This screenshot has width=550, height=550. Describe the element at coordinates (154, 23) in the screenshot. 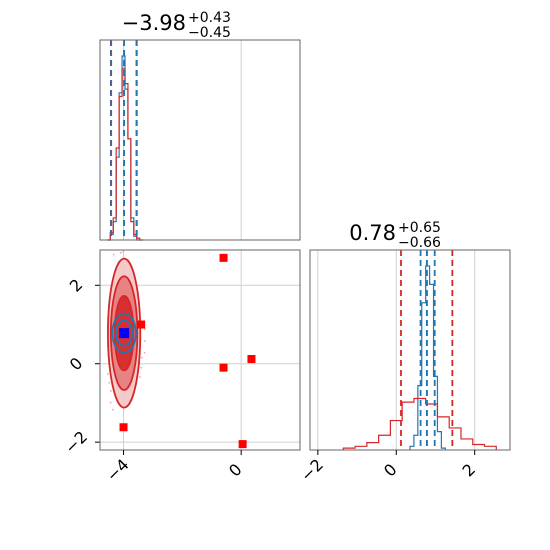

I see `top-panel-title-value: −3.98` at that location.